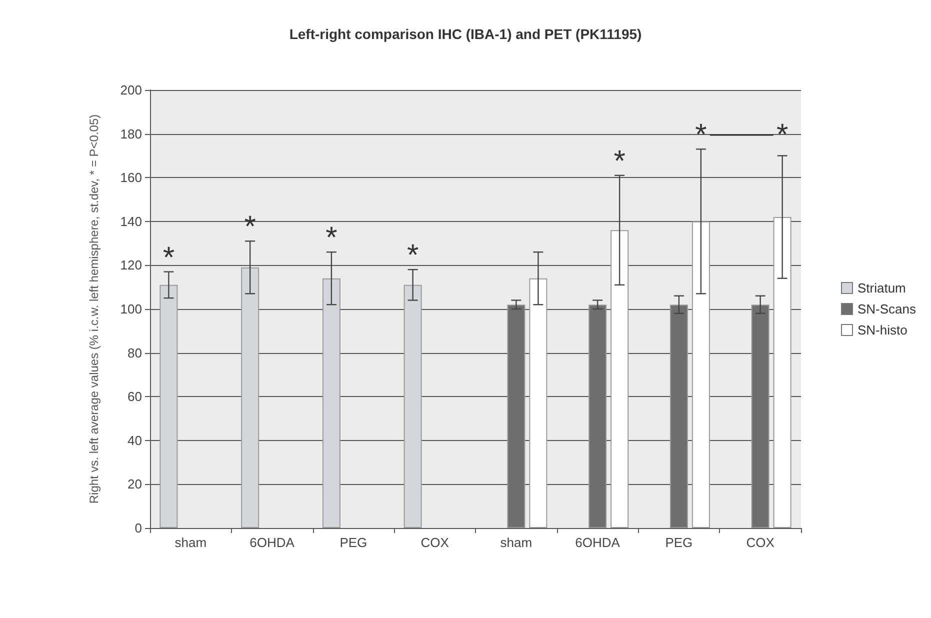 This screenshot has height=618, width=931. I want to click on legend-label: SN-histo, so click(882, 330).